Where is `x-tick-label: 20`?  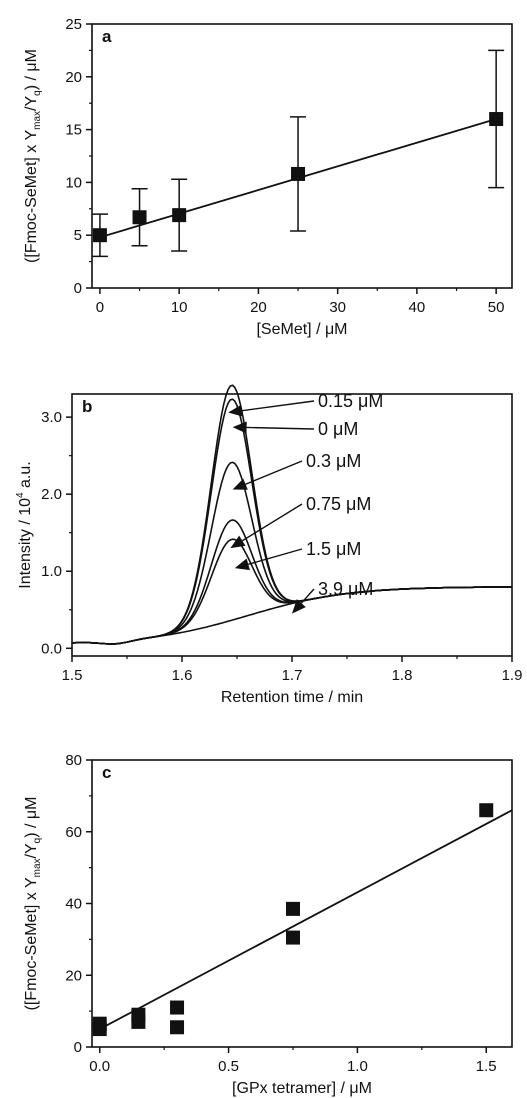 x-tick-label: 20 is located at coordinates (258, 307).